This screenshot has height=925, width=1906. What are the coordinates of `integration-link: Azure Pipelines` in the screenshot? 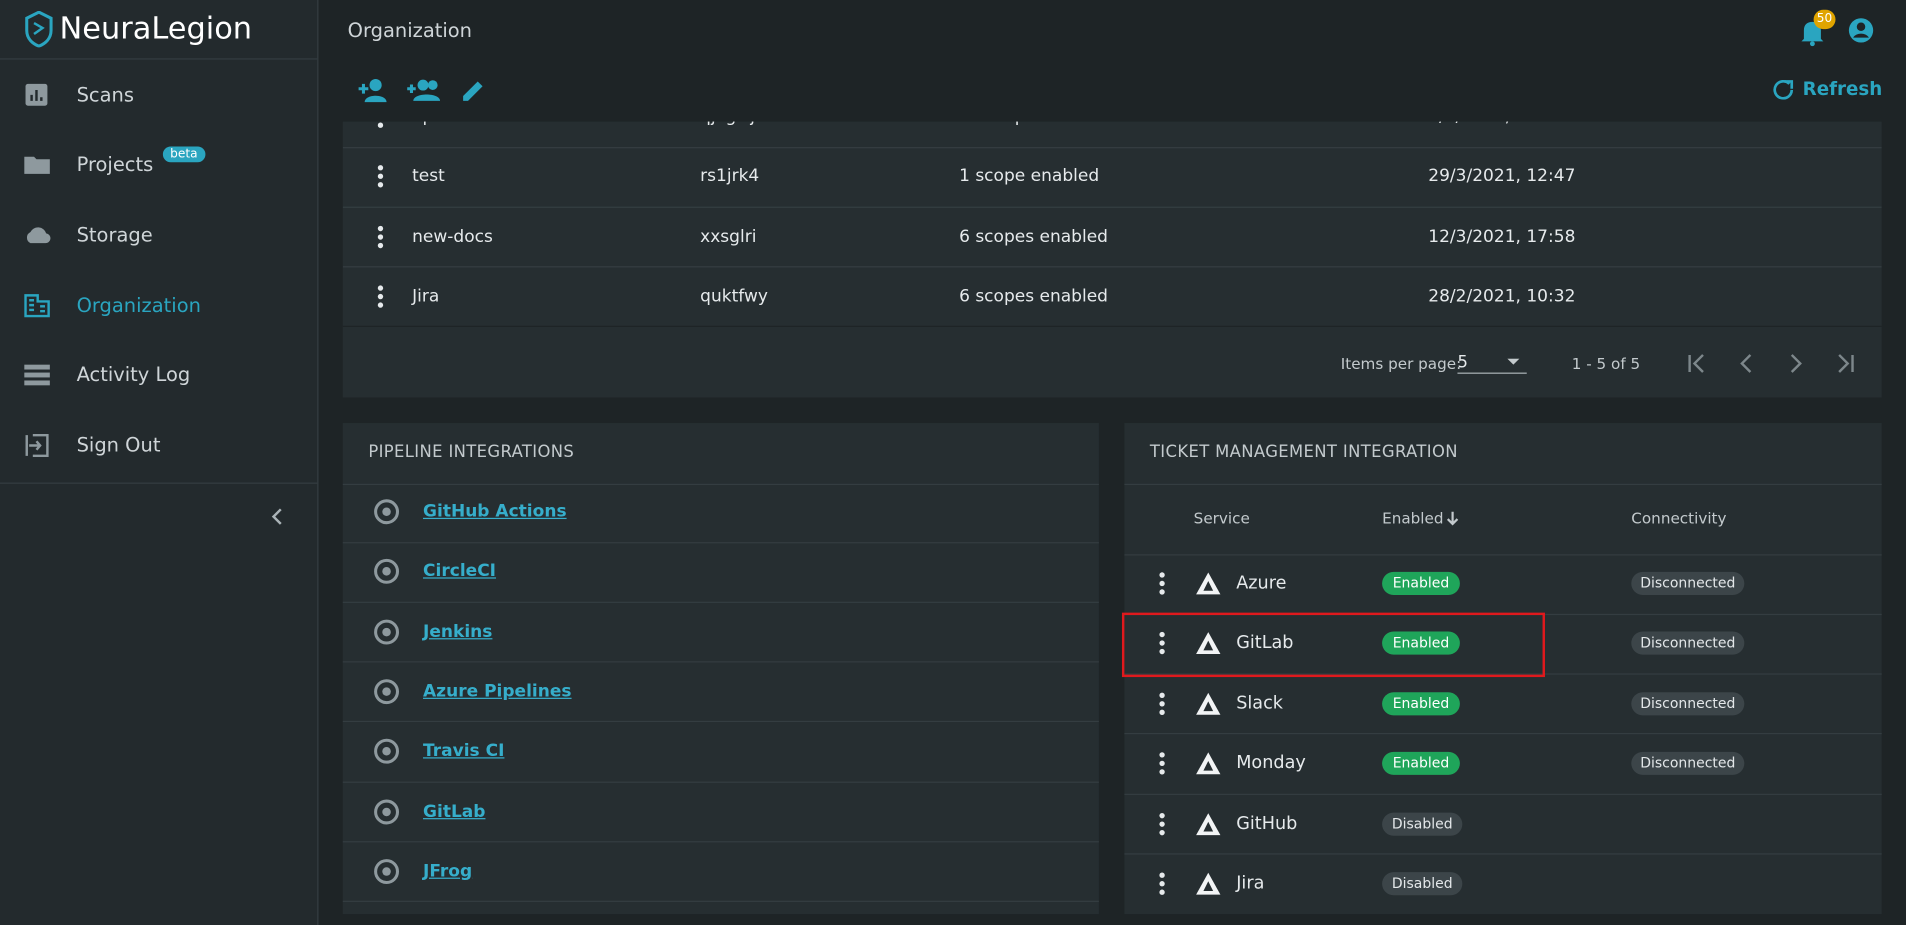 It's located at (497, 691).